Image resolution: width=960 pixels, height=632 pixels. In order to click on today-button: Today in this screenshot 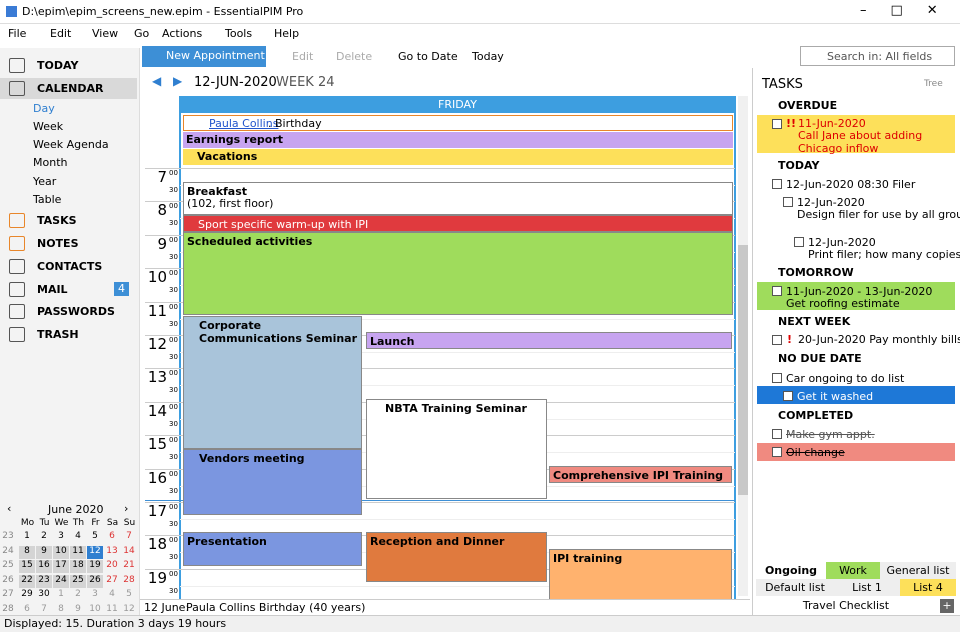, I will do `click(488, 56)`.